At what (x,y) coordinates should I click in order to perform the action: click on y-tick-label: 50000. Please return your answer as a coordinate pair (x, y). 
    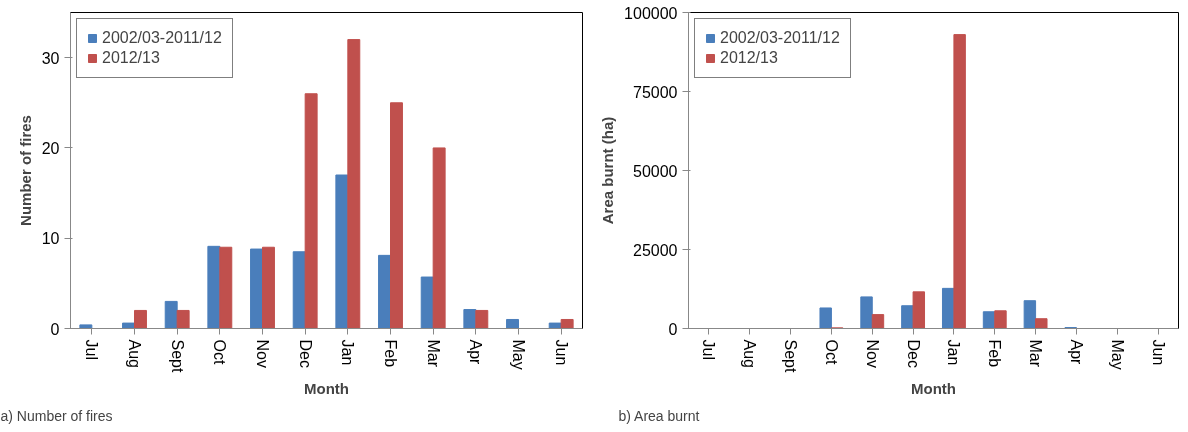
    Looking at the image, I should click on (655, 171).